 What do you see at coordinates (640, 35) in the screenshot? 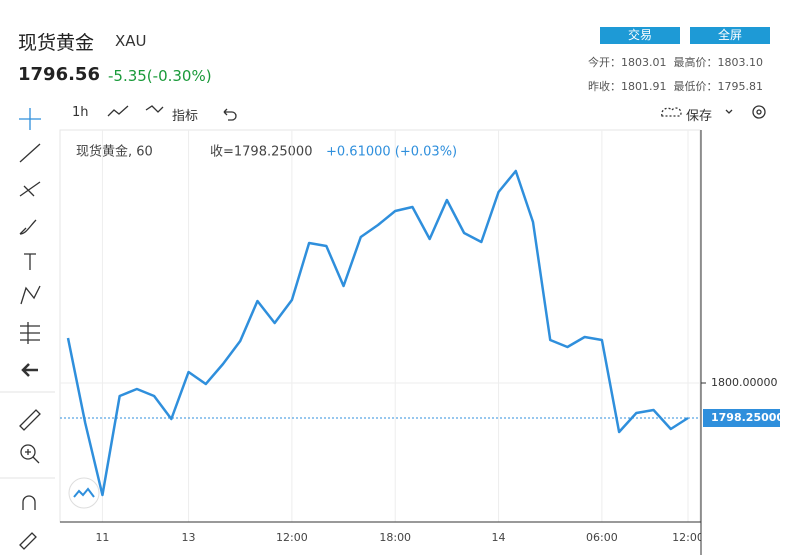
I see `trade-button: 交易` at bounding box center [640, 35].